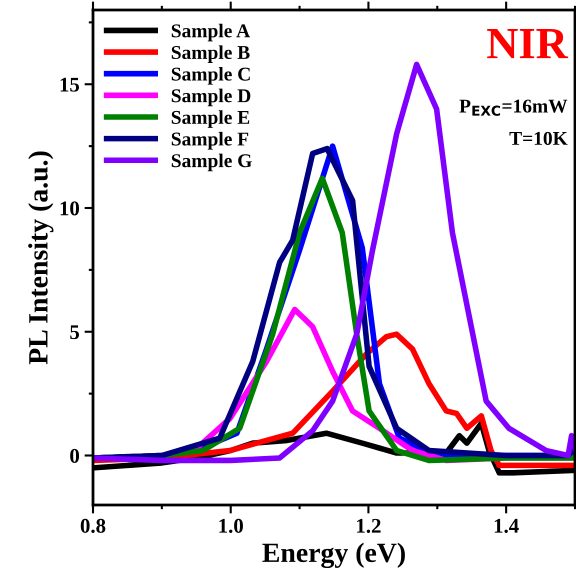 This screenshot has width=576, height=586. I want to click on annotation: P$_{EXC}$=16mW, so click(513, 108).